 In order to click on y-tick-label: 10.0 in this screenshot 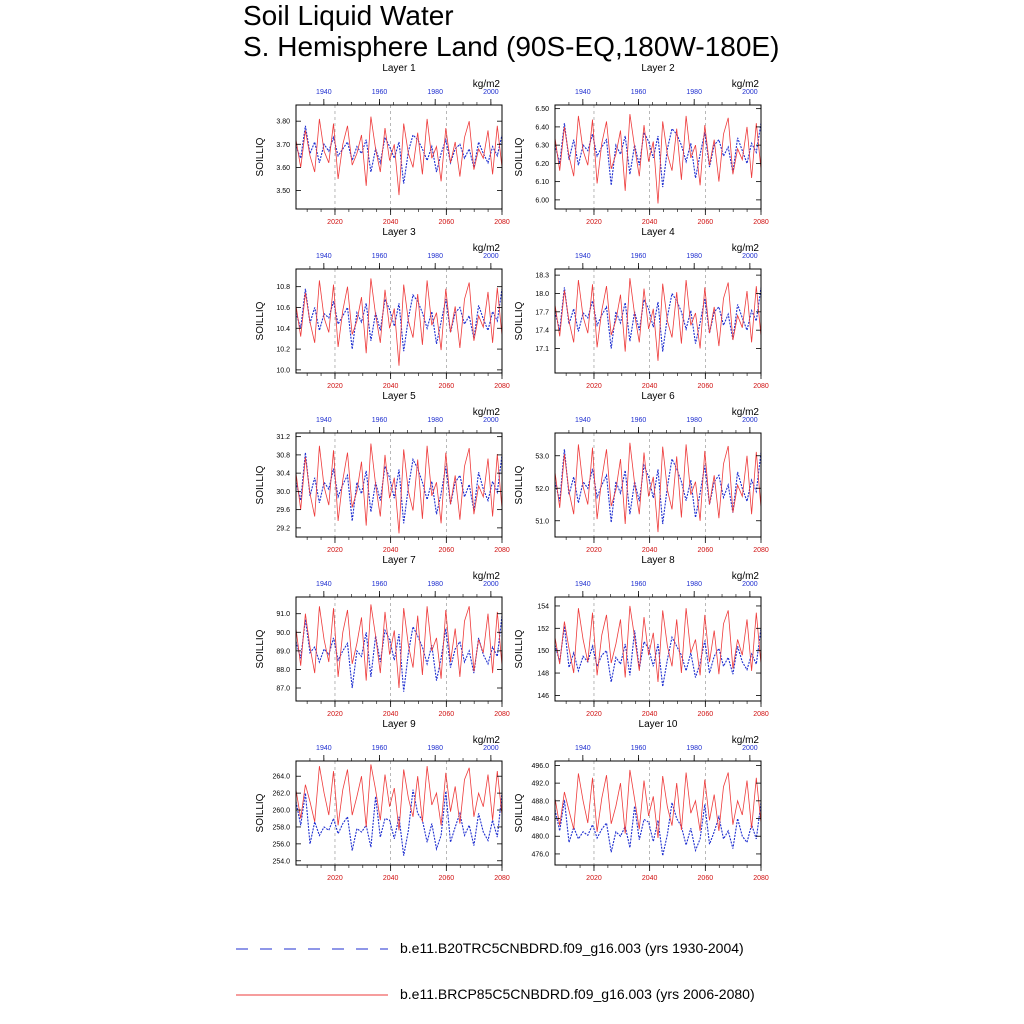, I will do `click(283, 370)`.